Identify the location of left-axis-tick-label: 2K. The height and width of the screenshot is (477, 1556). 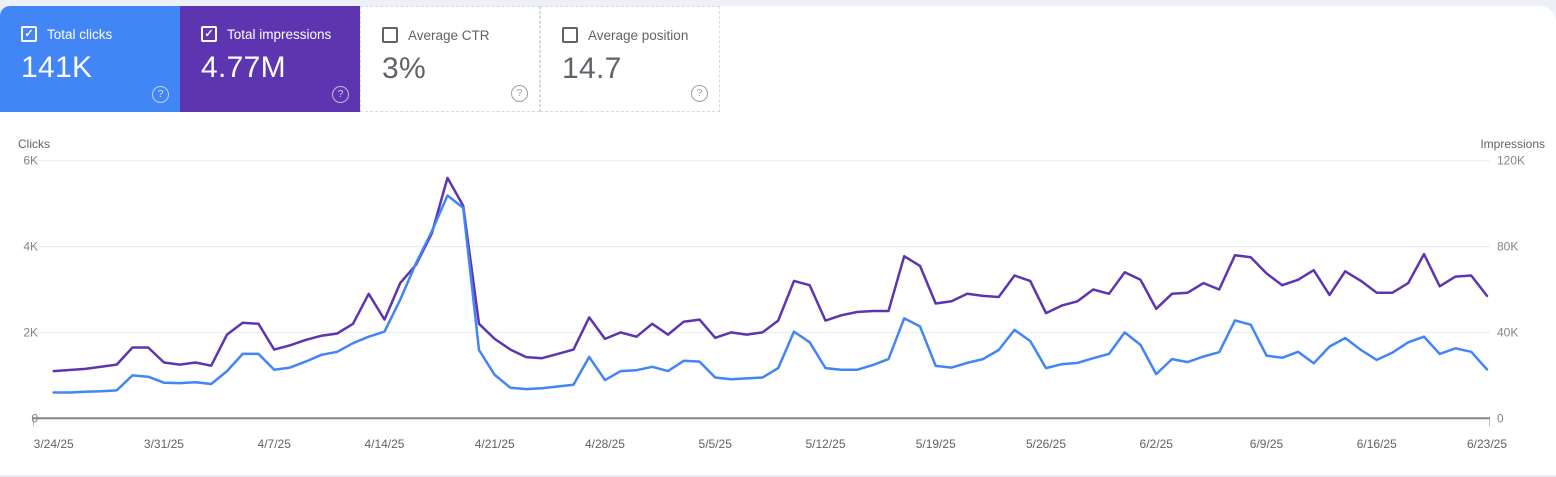
(30, 332).